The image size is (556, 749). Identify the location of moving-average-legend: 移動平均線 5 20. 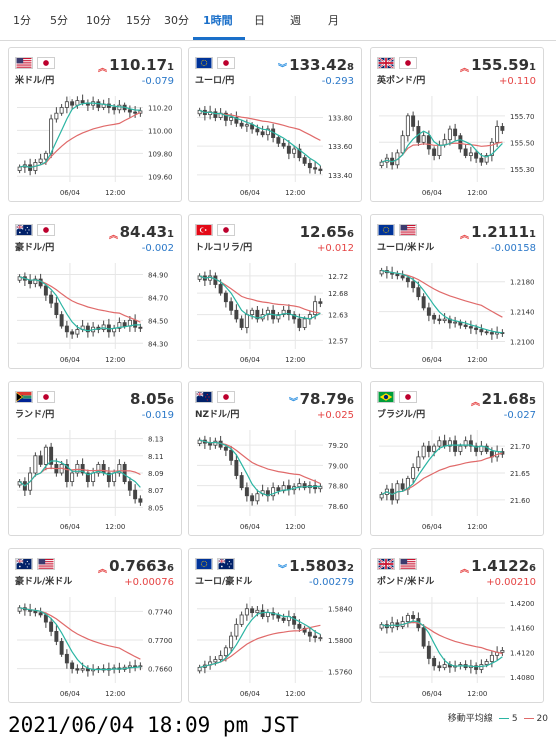
(498, 717).